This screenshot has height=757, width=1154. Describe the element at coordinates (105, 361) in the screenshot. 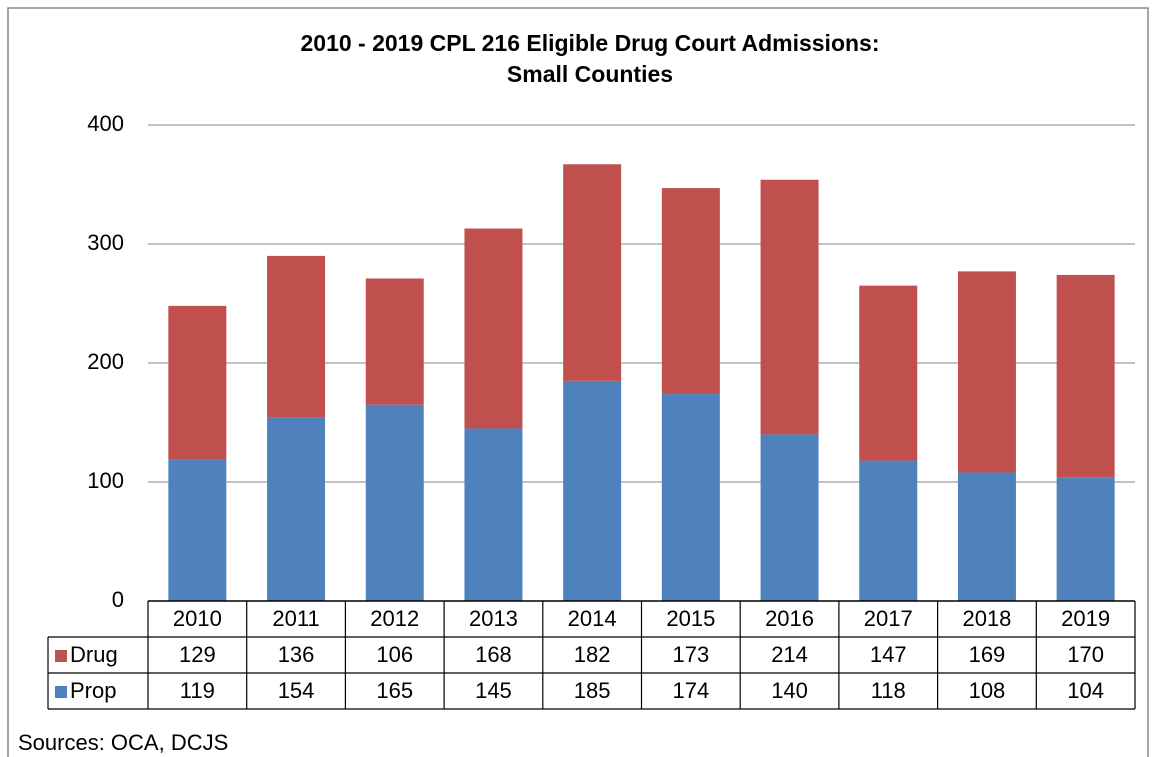

I see `y-tick-label: 200` at that location.